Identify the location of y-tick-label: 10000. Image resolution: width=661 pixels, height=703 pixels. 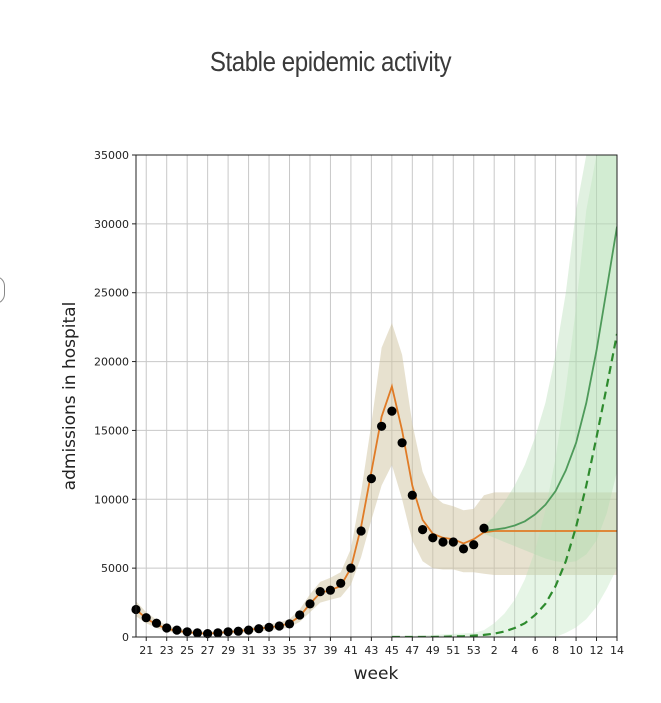
(111, 499).